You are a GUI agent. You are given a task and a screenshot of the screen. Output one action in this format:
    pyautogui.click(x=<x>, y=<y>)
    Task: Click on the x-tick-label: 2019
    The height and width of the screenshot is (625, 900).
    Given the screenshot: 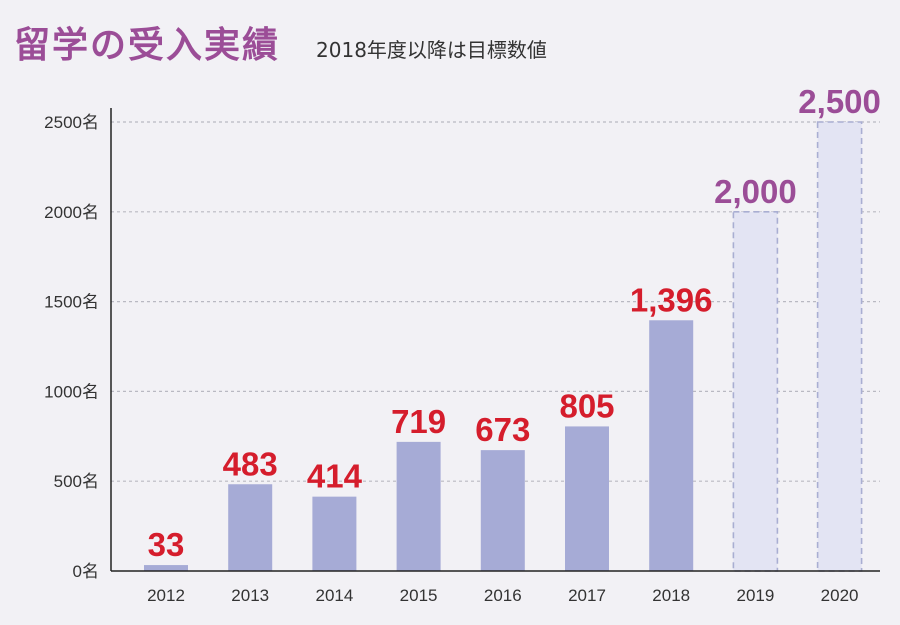 What is the action you would take?
    pyautogui.click(x=755, y=595)
    